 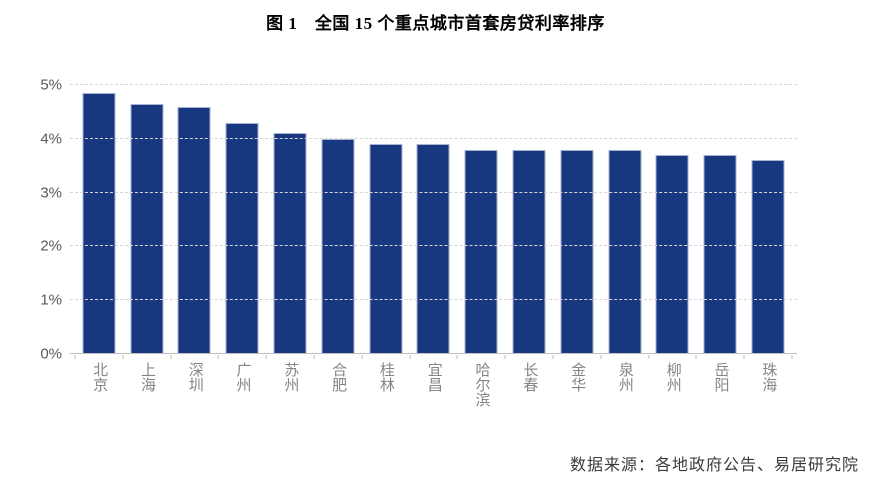 I want to click on x-tick-label: 桂林, so click(x=385, y=377).